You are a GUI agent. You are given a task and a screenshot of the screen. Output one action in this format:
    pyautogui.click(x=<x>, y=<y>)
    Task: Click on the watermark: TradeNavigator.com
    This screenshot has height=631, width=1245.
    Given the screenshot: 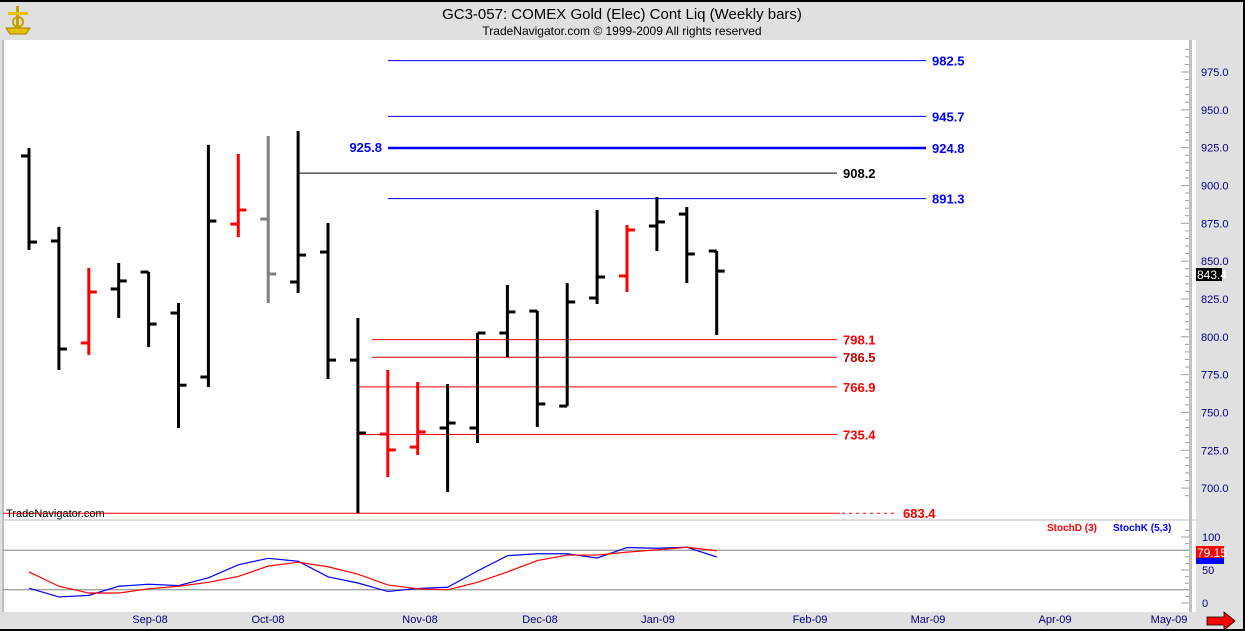 What is the action you would take?
    pyautogui.click(x=55, y=514)
    